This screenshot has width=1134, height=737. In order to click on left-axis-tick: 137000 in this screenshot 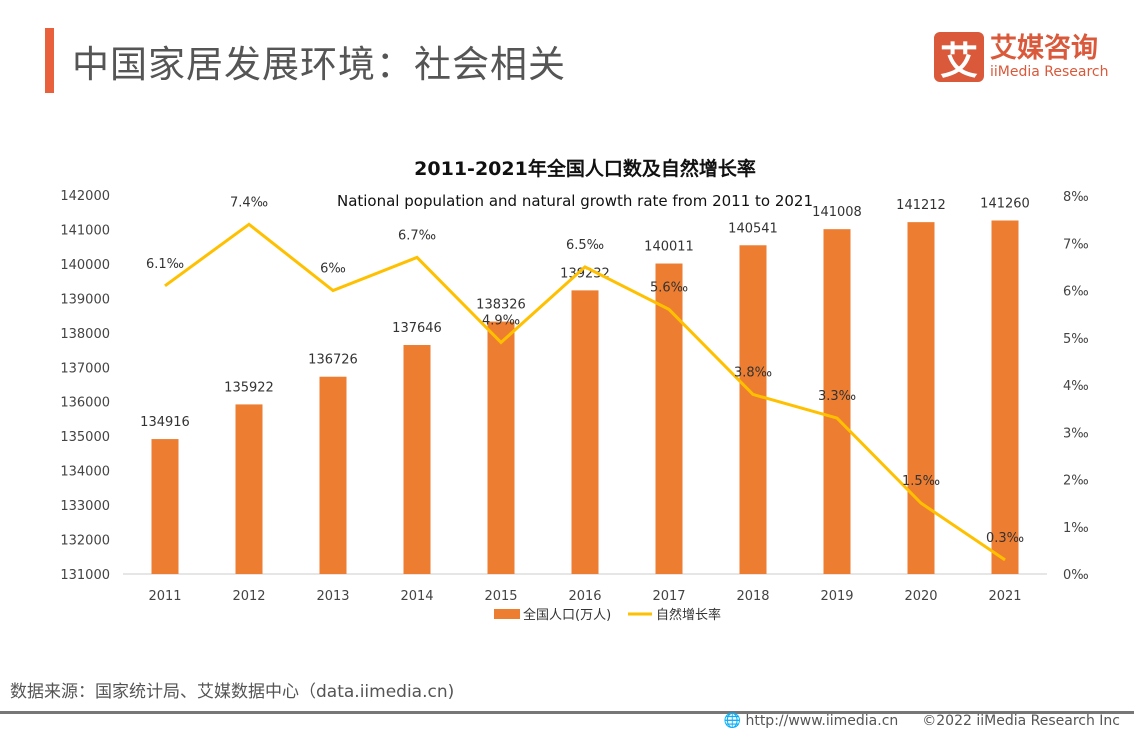, I will do `click(85, 368)`.